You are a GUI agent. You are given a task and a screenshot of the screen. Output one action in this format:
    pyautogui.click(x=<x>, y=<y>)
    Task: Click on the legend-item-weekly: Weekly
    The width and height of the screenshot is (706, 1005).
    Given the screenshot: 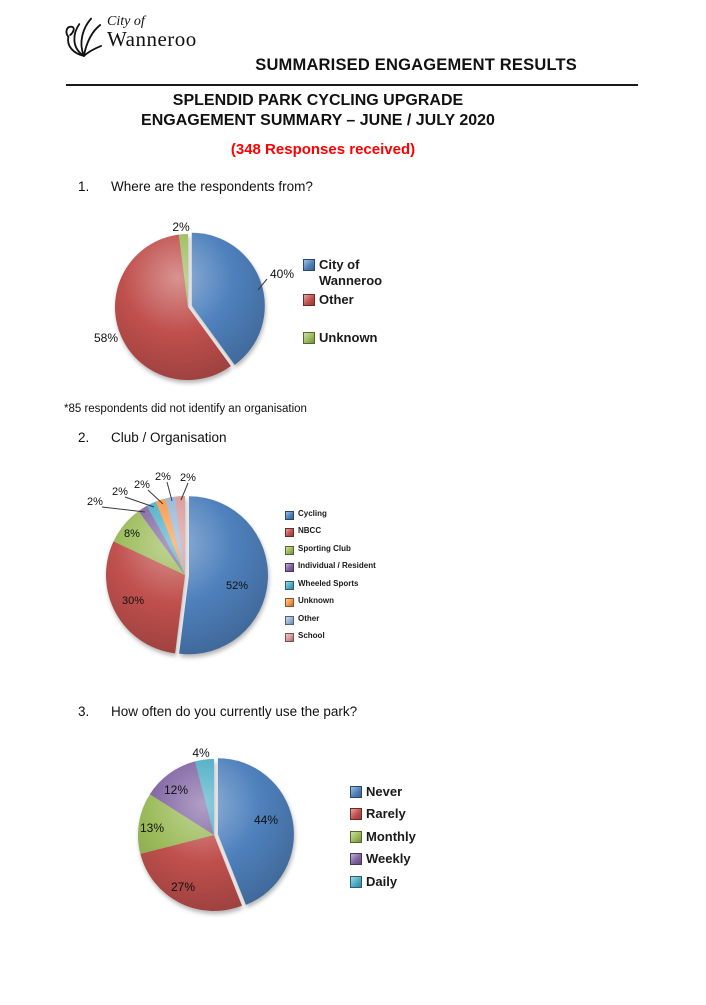 What is the action you would take?
    pyautogui.click(x=403, y=859)
    